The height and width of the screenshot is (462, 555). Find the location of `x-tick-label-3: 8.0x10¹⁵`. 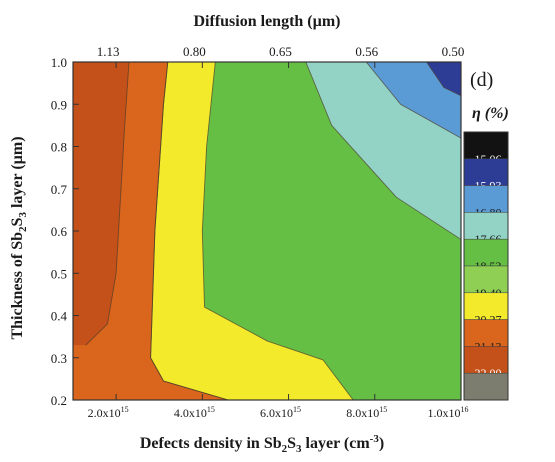

x-tick-label-3: 8.0x10¹⁵ is located at coordinates (366, 412).